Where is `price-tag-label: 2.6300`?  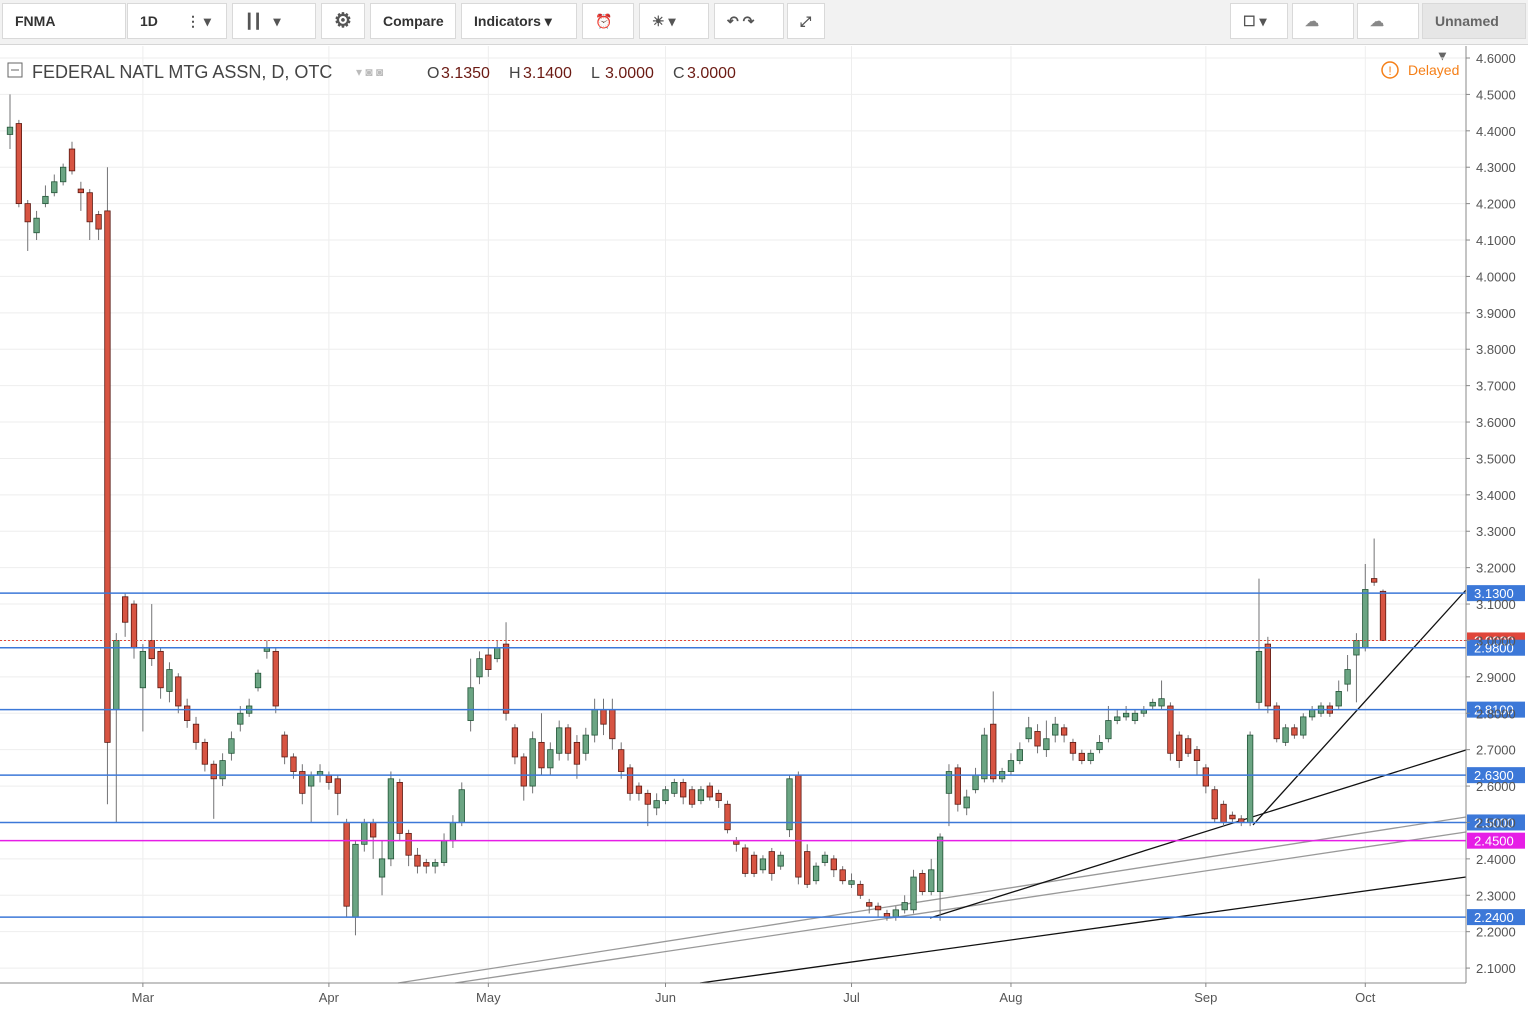 price-tag-label: 2.6300 is located at coordinates (1494, 775).